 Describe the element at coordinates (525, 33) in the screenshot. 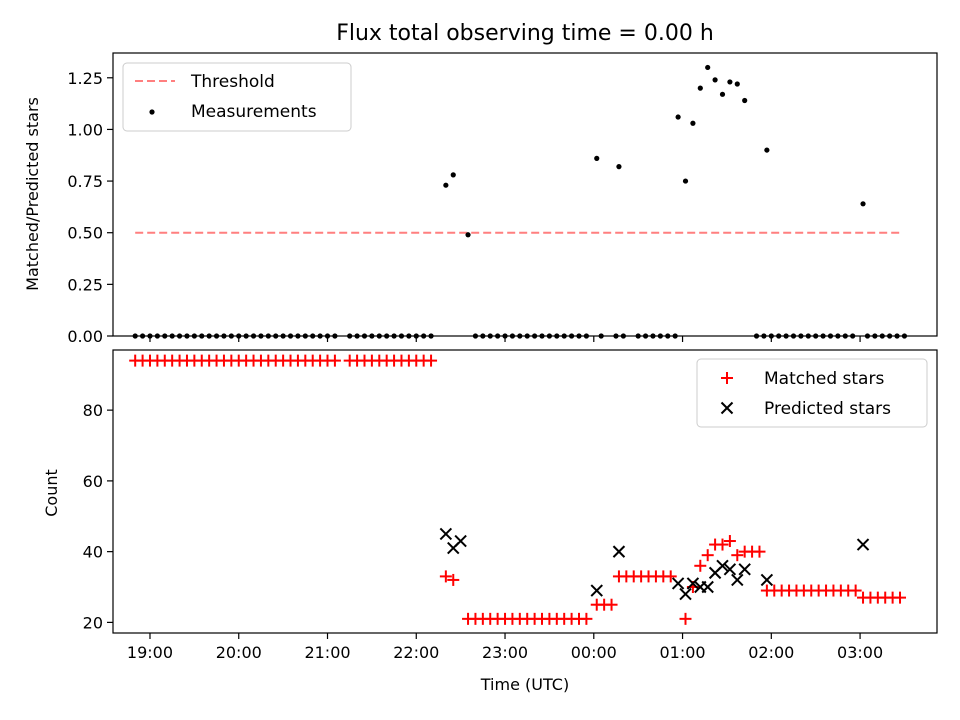

I see `chart-title: Flux total observing time = 0.00 h` at that location.